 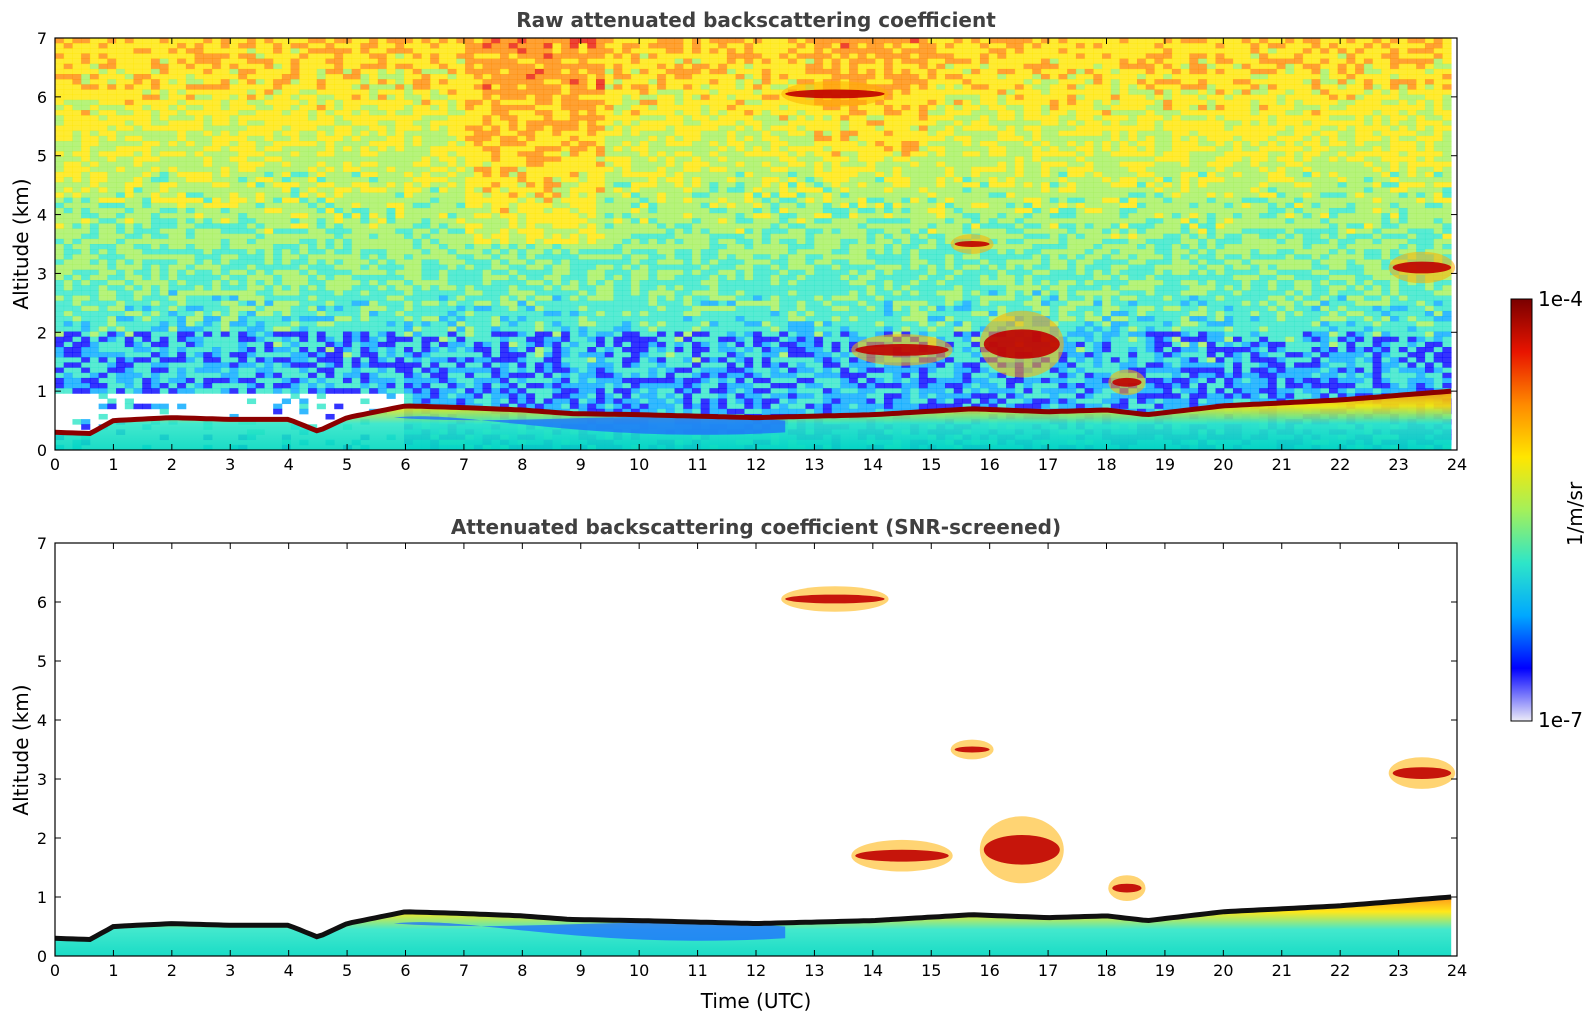 I want to click on x-axis-label: Time (UTC), so click(x=756, y=1001).